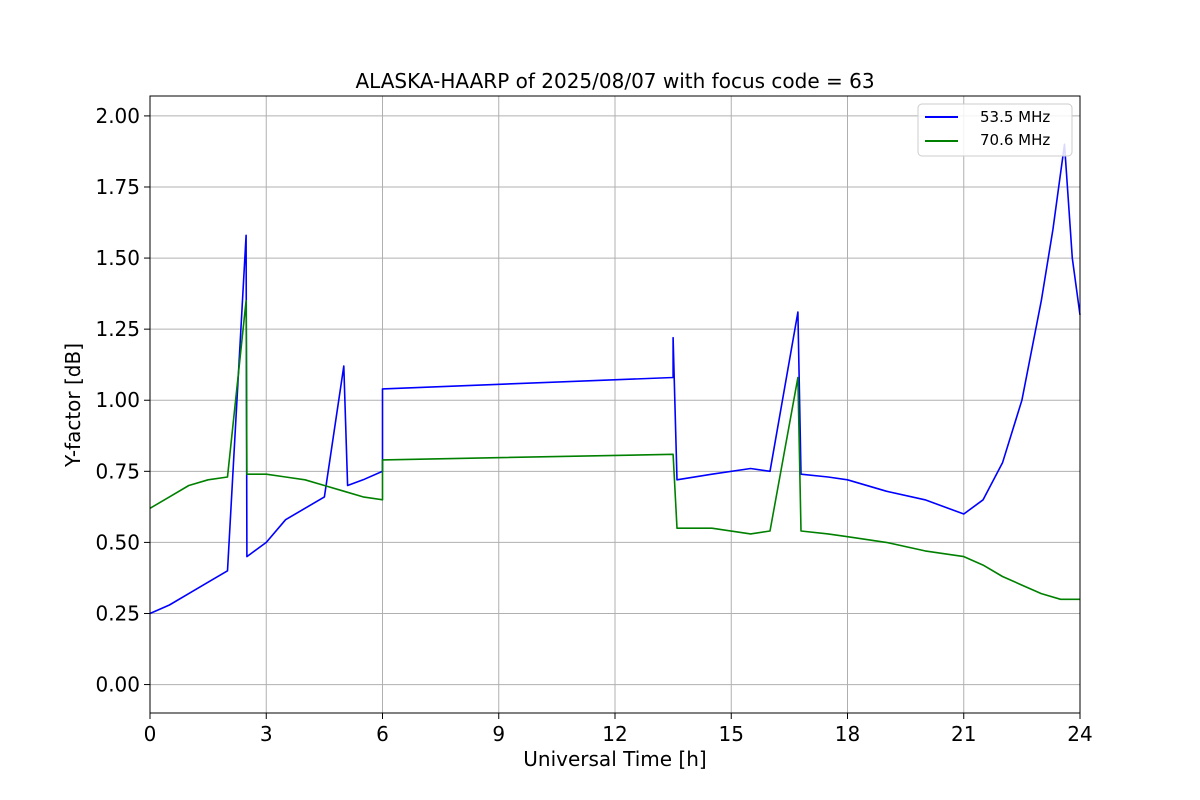  I want to click on legend-label-53-5: 53.5 MHz, so click(1015, 117).